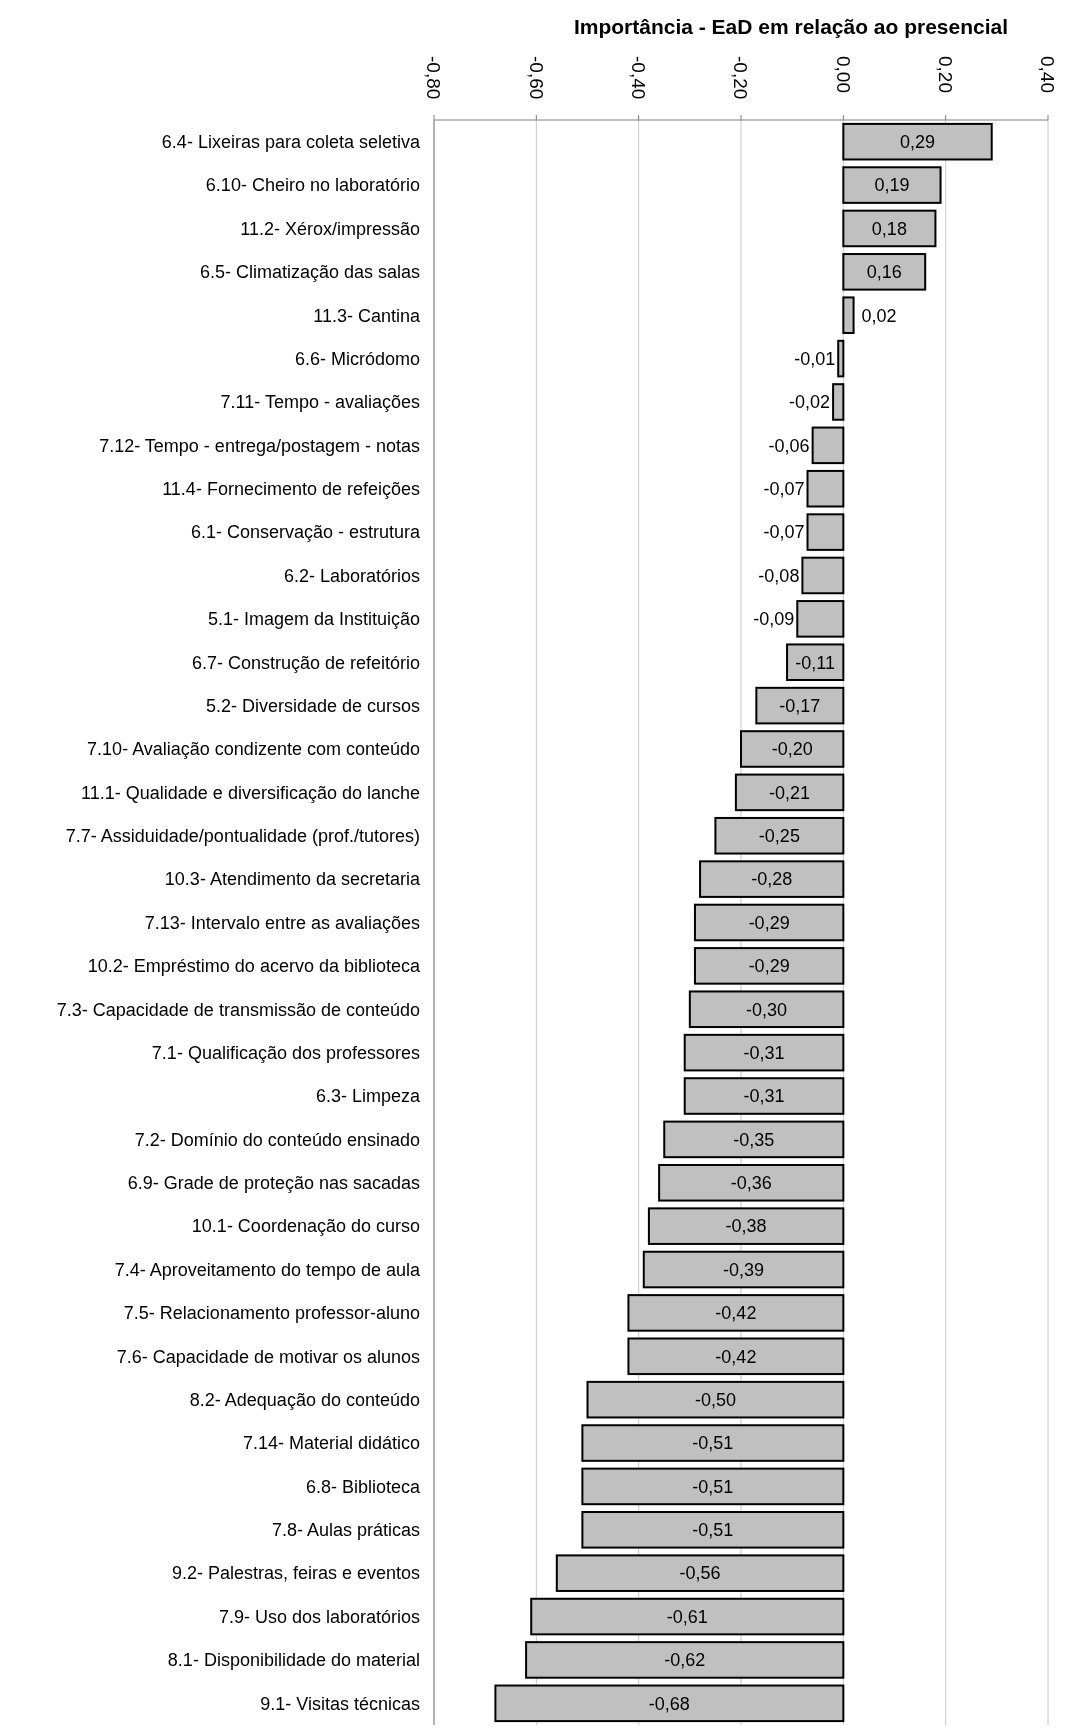 This screenshot has width=1066, height=1733. I want to click on data-label: -0,50, so click(715, 1399).